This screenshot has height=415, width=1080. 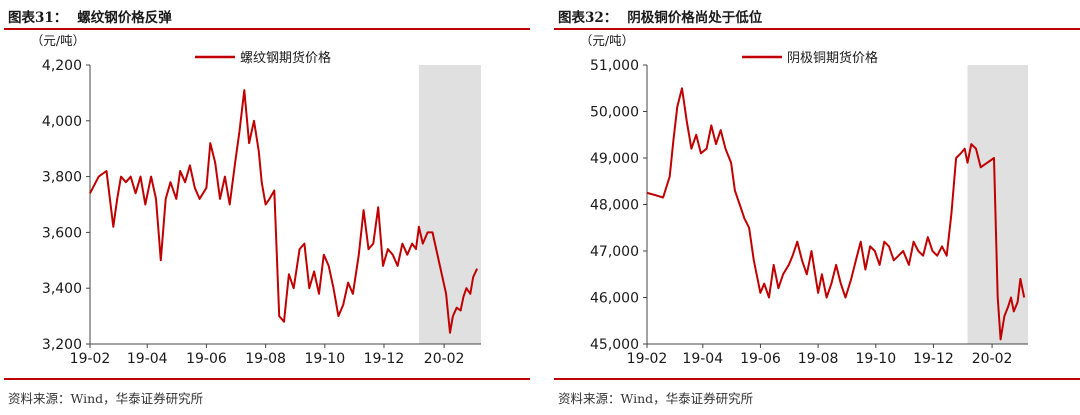 What do you see at coordinates (614, 299) in the screenshot?
I see `y-tick-label: 46,000` at bounding box center [614, 299].